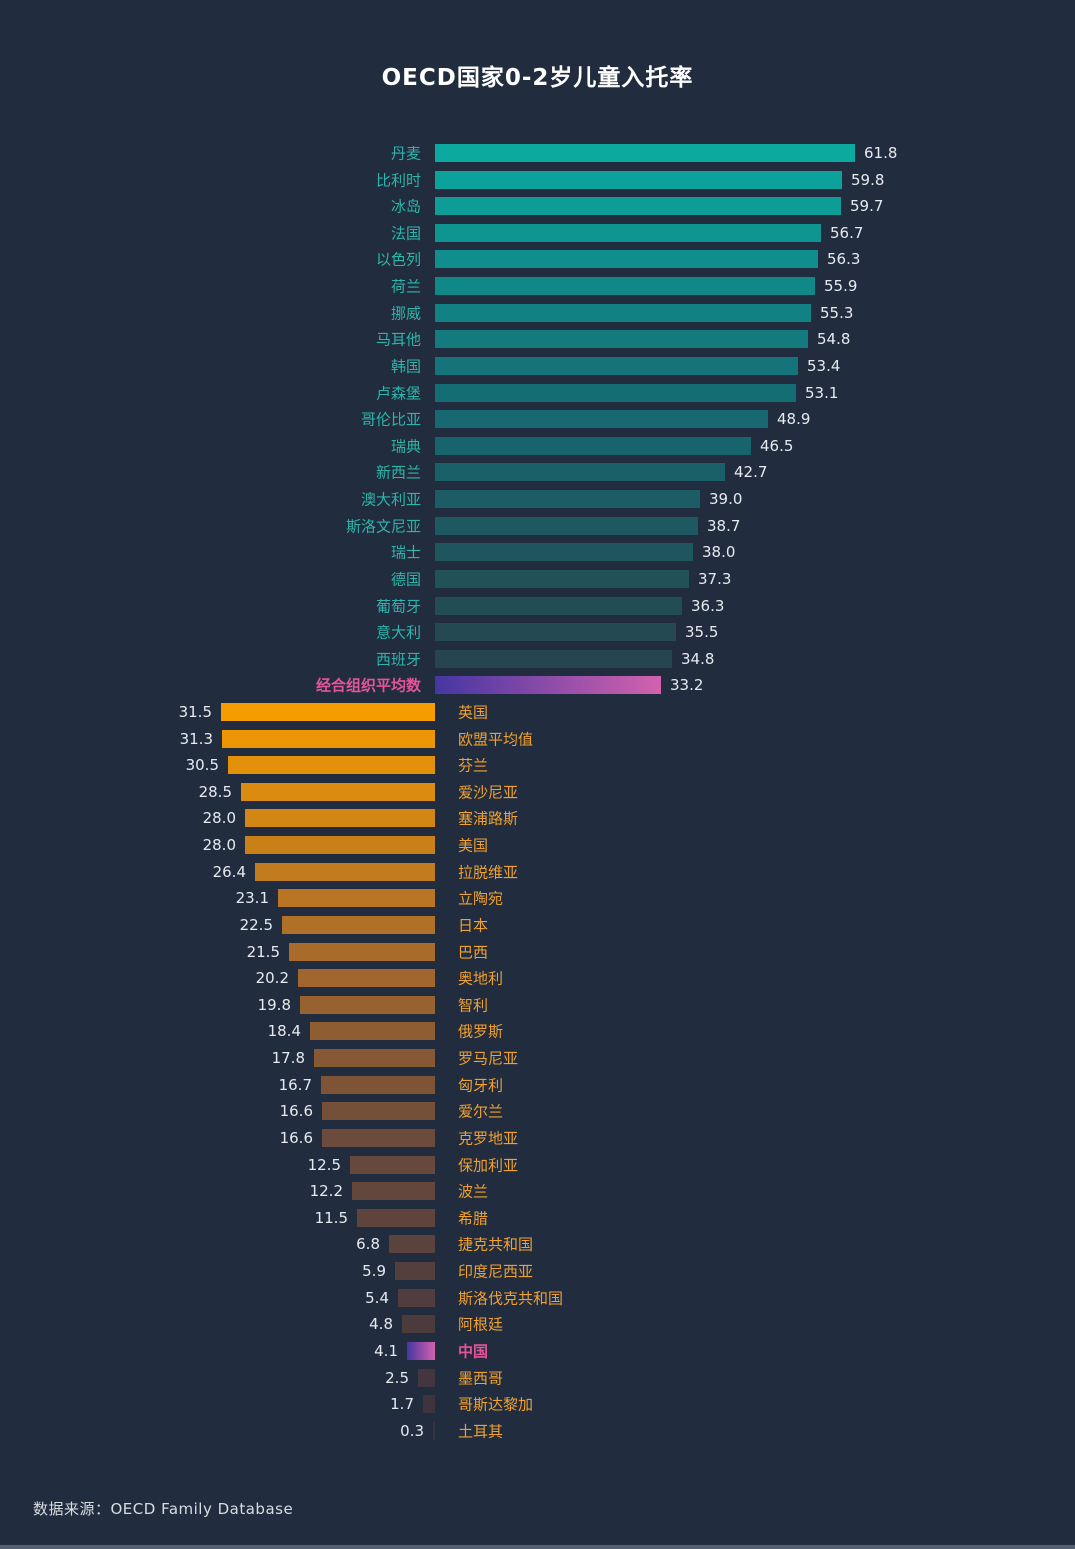  What do you see at coordinates (537, 1031) in the screenshot?
I see `bar-row: 俄罗斯 18.4` at bounding box center [537, 1031].